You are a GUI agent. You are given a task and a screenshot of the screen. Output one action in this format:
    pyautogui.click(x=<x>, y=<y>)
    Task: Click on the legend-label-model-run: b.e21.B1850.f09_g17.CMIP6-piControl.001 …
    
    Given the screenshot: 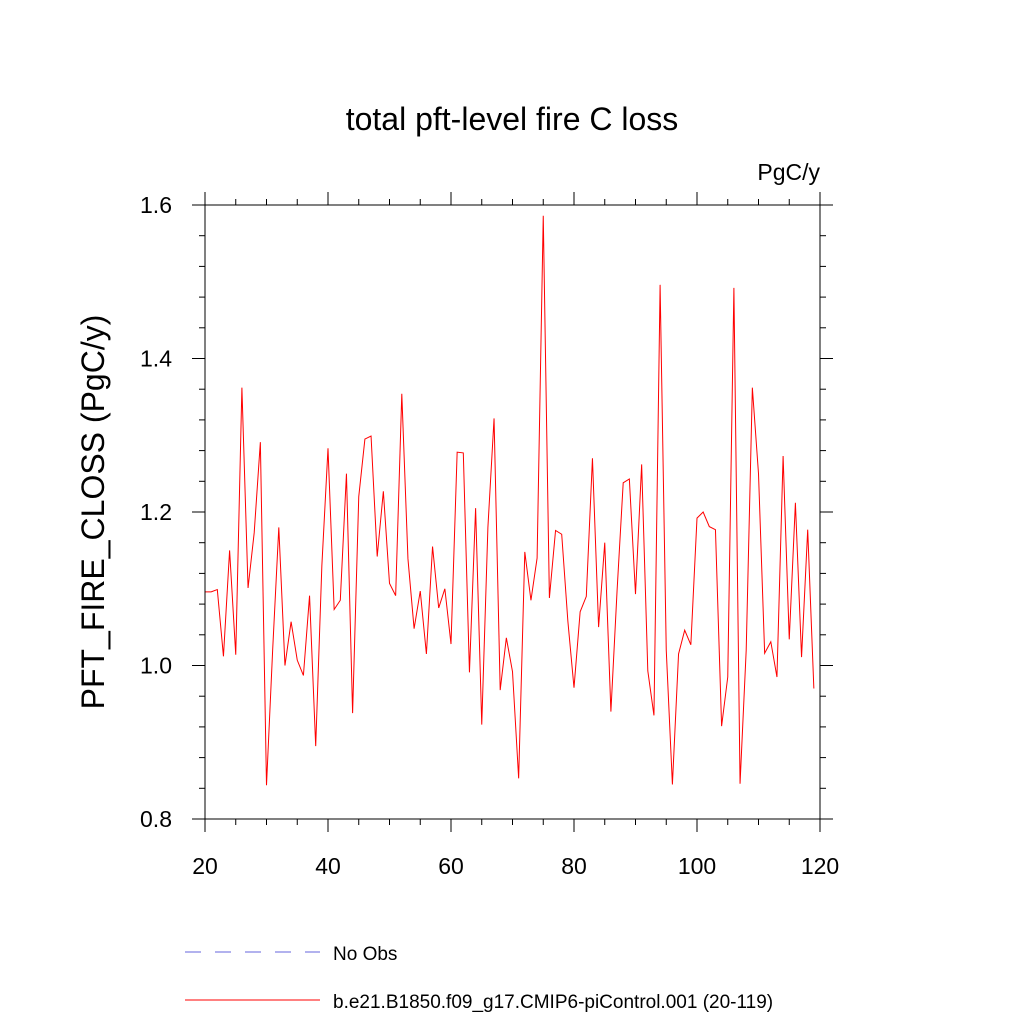 What is the action you would take?
    pyautogui.click(x=553, y=1002)
    